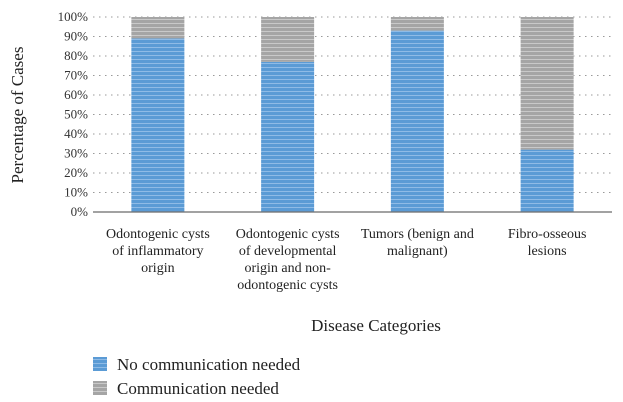 The height and width of the screenshot is (402, 623). I want to click on legend-swatch-communication, so click(100, 388).